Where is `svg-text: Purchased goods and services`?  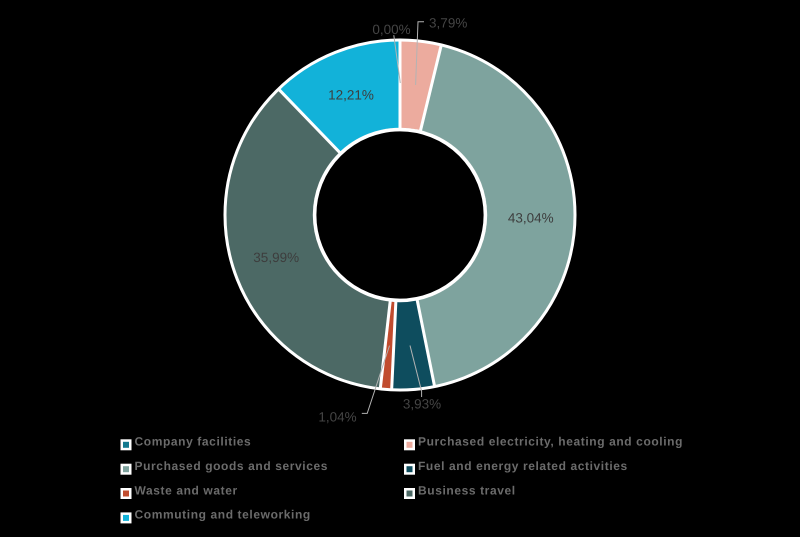 svg-text: Purchased goods and services is located at coordinates (232, 466).